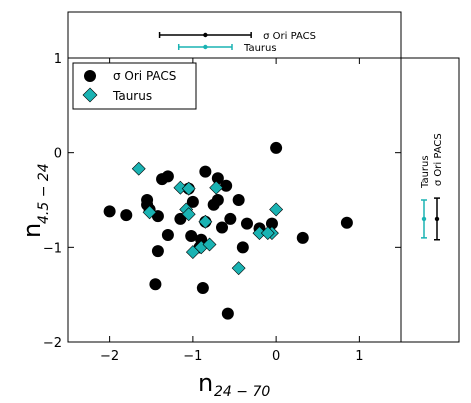 The width and height of the screenshot is (471, 403). Describe the element at coordinates (35, 200) in the screenshot. I see `y-axis-label: n 4.5 − 24` at that location.